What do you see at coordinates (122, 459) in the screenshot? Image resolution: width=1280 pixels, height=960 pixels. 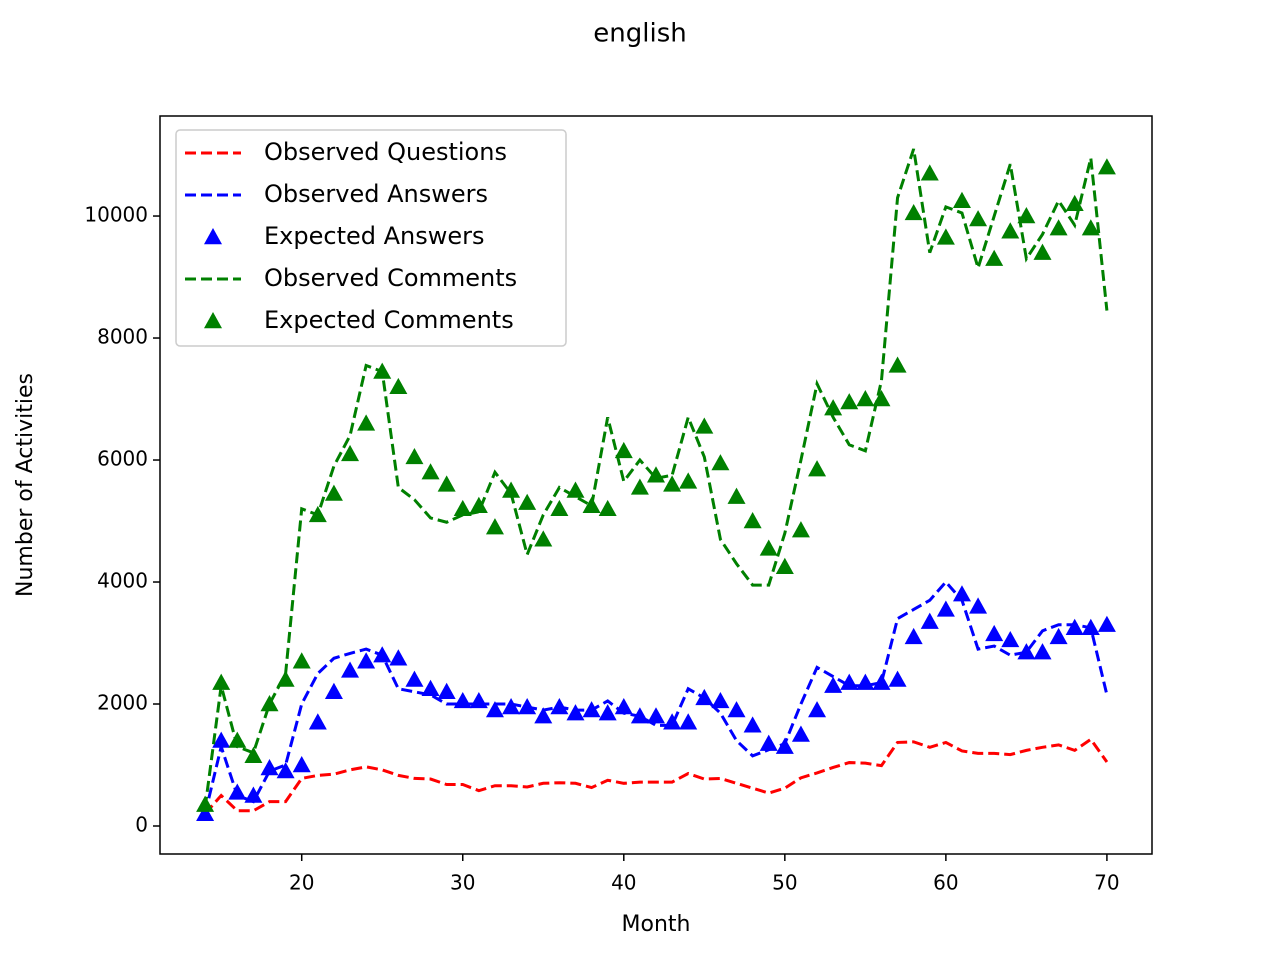 I see `y-tick-label: 6000` at bounding box center [122, 459].